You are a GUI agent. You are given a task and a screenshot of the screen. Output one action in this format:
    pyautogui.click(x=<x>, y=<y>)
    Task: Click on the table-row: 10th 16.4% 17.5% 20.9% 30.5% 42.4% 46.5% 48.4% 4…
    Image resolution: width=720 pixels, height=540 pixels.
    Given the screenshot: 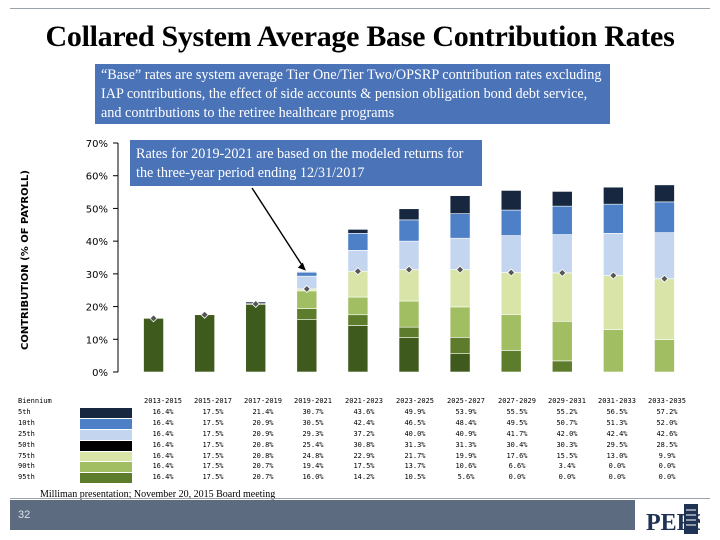 What is the action you would take?
    pyautogui.click(x=368, y=423)
    